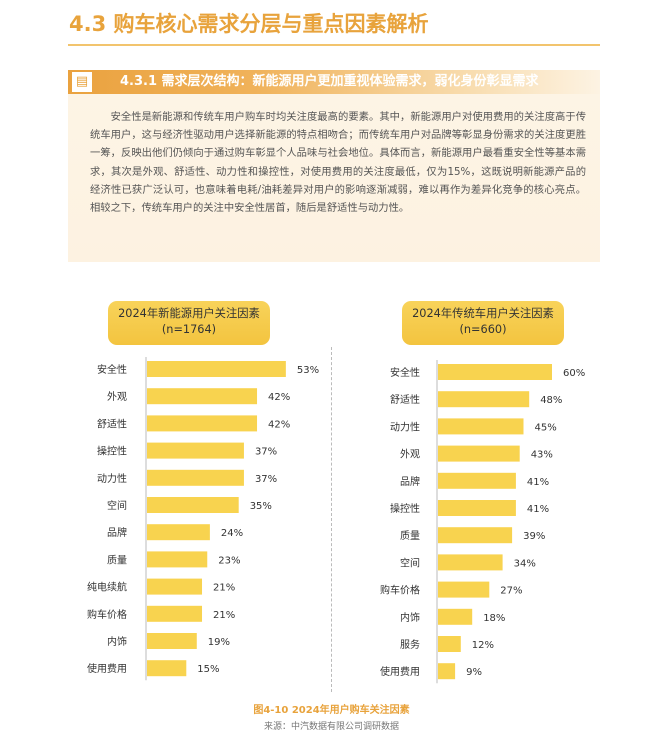 The height and width of the screenshot is (747, 663). What do you see at coordinates (546, 427) in the screenshot?
I see `right-value-label: 45%` at bounding box center [546, 427].